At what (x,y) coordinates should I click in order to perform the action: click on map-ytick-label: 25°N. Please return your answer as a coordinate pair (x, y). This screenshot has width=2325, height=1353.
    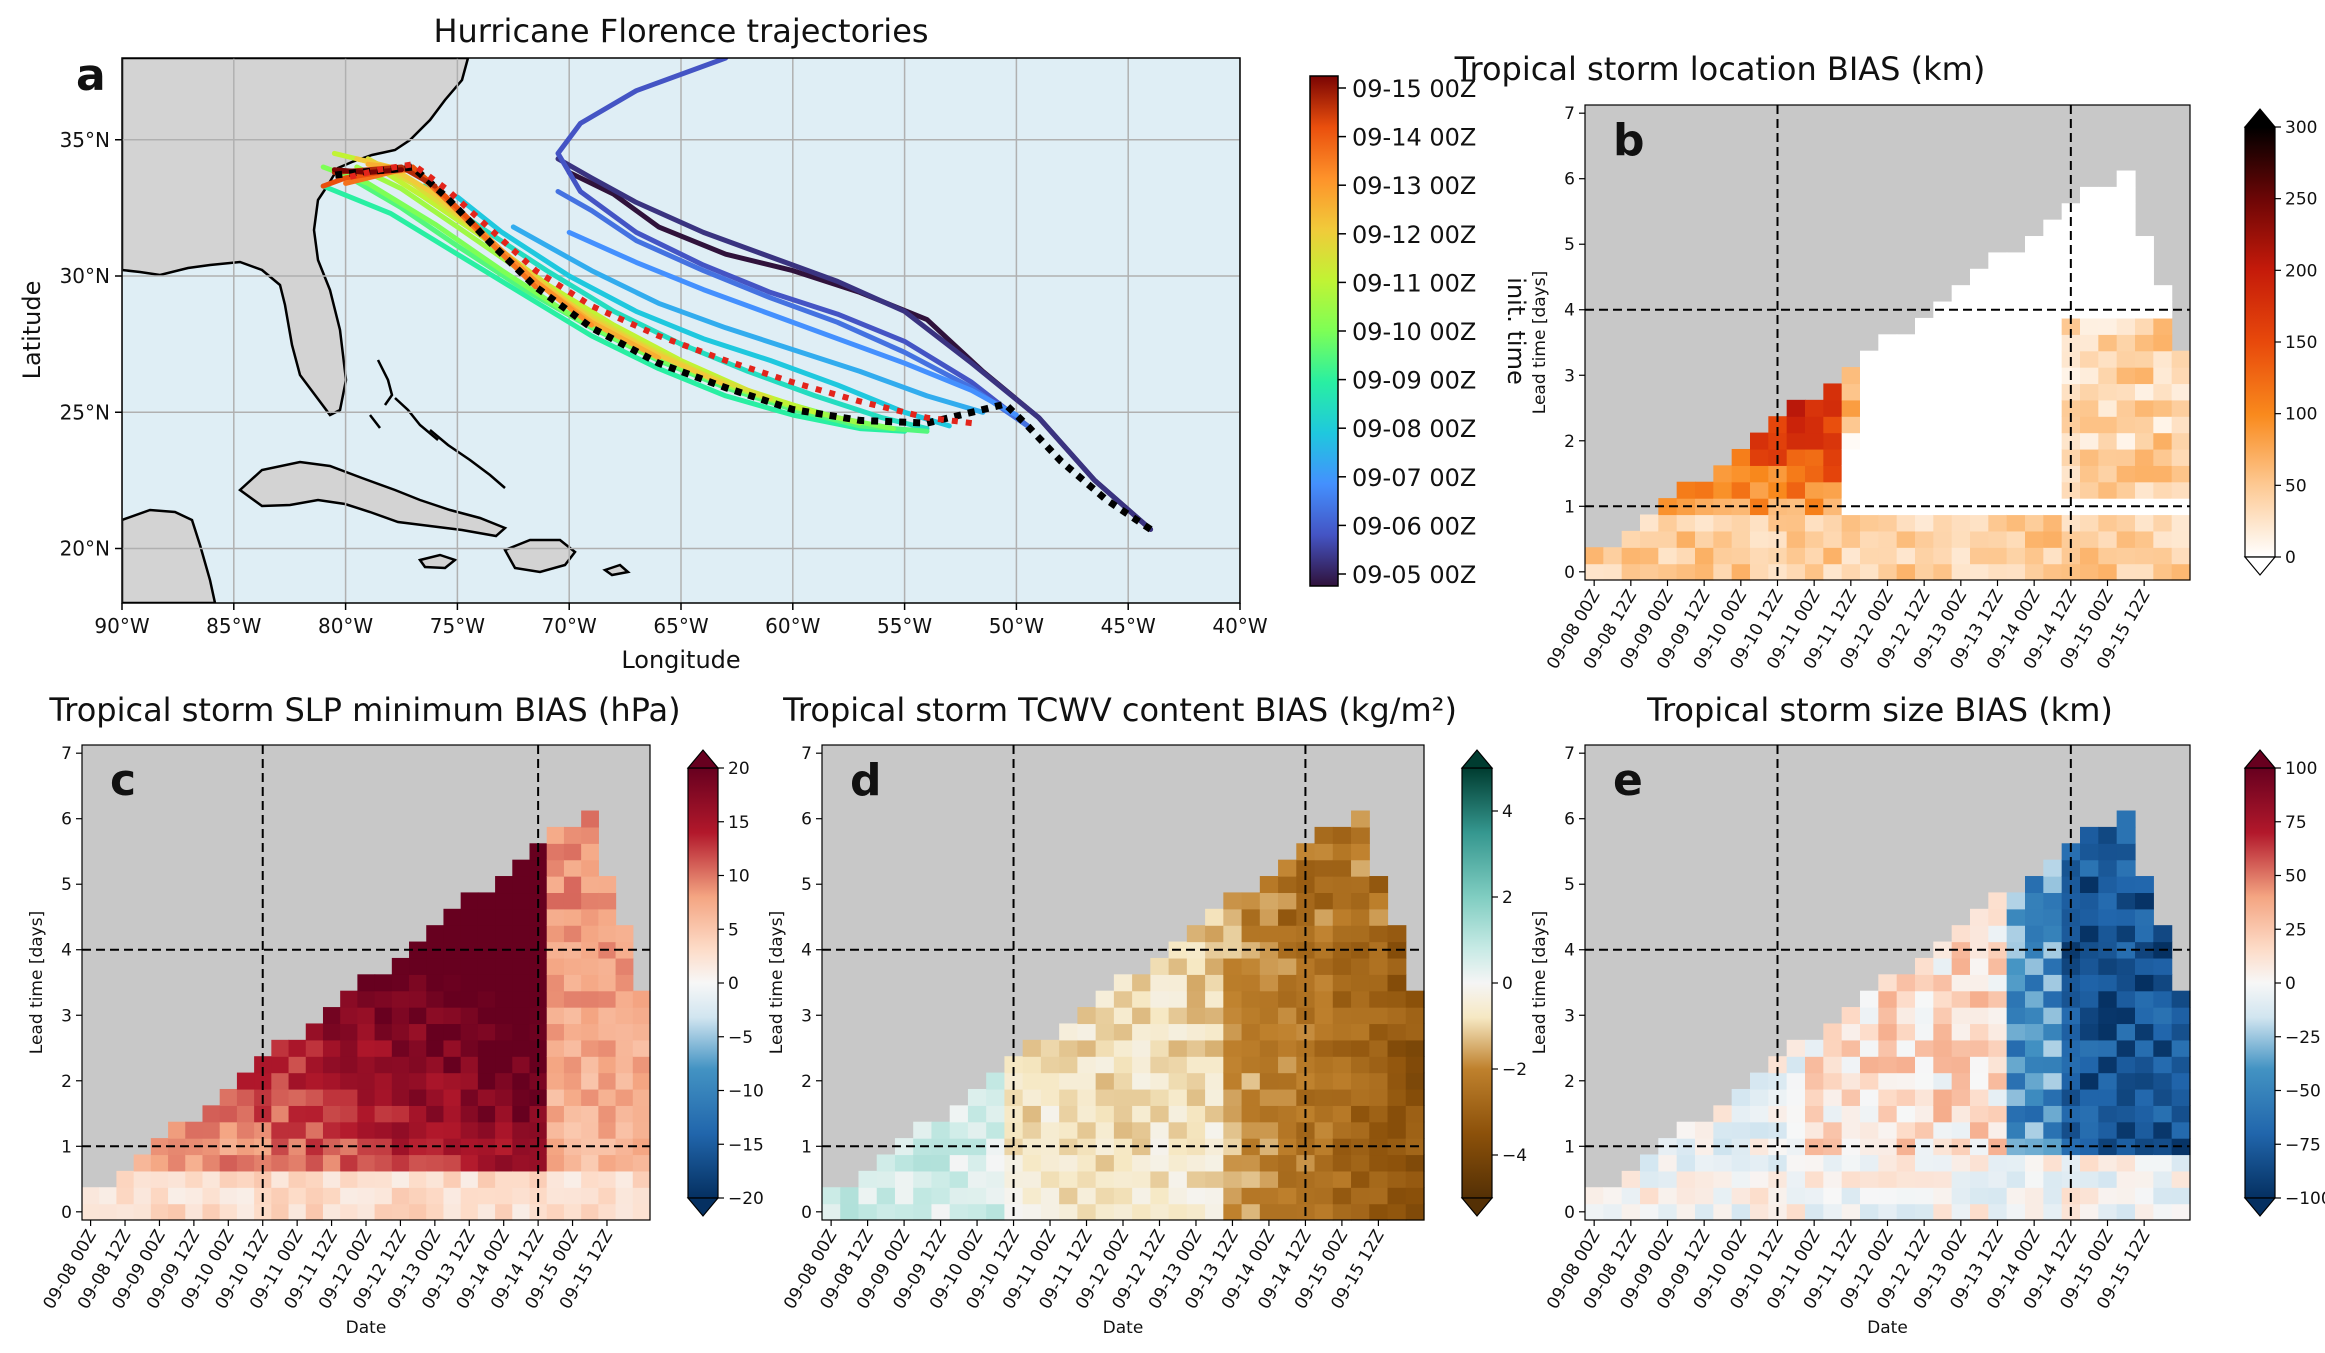
    Looking at the image, I should click on (85, 412).